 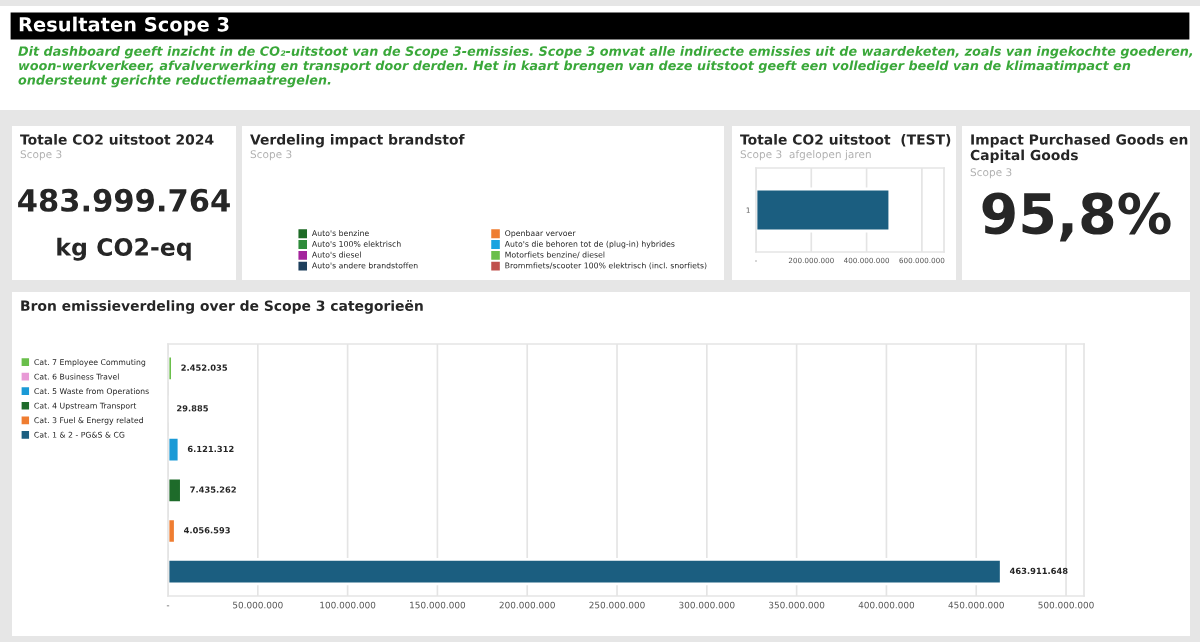 What do you see at coordinates (124, 249) in the screenshot?
I see `text: kg CO2-eq` at bounding box center [124, 249].